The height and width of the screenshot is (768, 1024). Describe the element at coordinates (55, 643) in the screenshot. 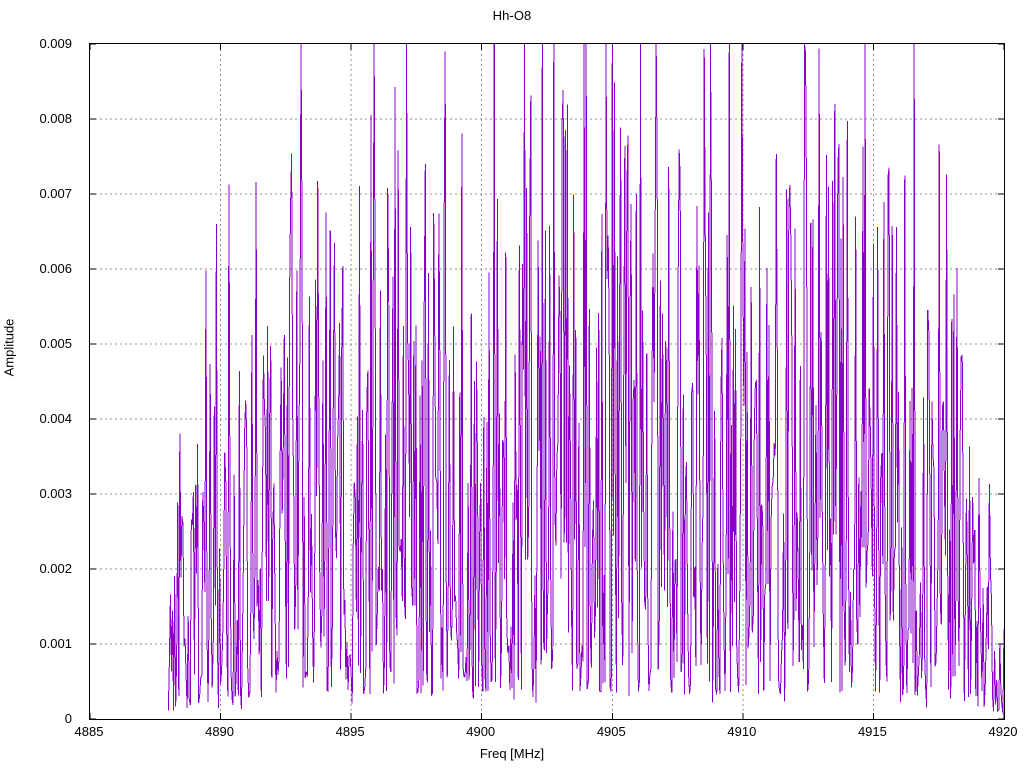

I see `y-tick-label: 0.001` at that location.